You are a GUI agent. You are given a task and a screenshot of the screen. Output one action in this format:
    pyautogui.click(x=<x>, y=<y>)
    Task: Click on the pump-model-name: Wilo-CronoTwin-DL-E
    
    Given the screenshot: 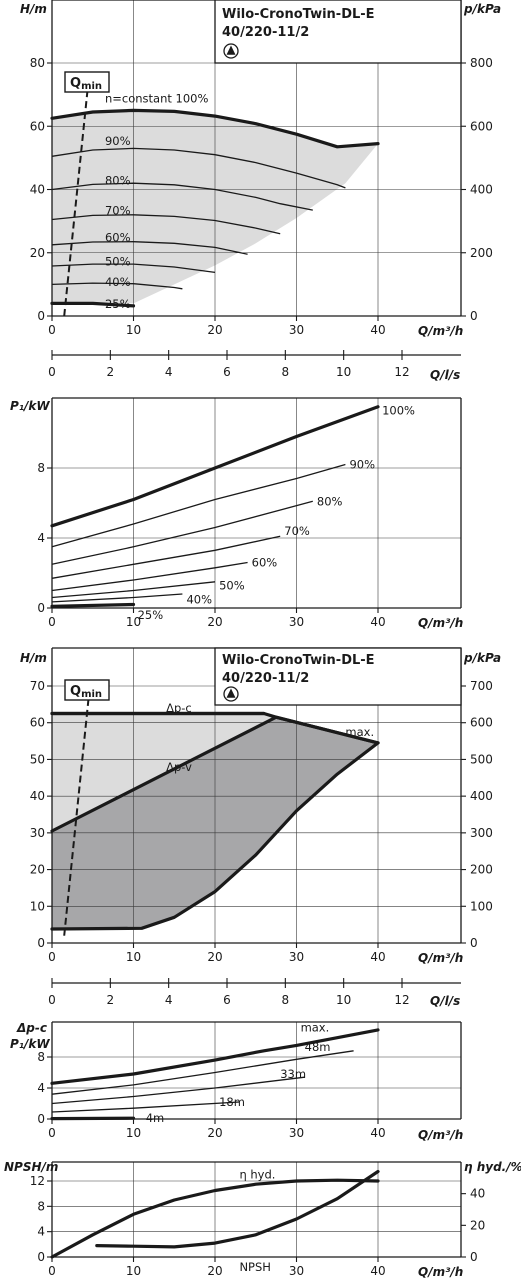 What is the action you would take?
    pyautogui.click(x=298, y=660)
    